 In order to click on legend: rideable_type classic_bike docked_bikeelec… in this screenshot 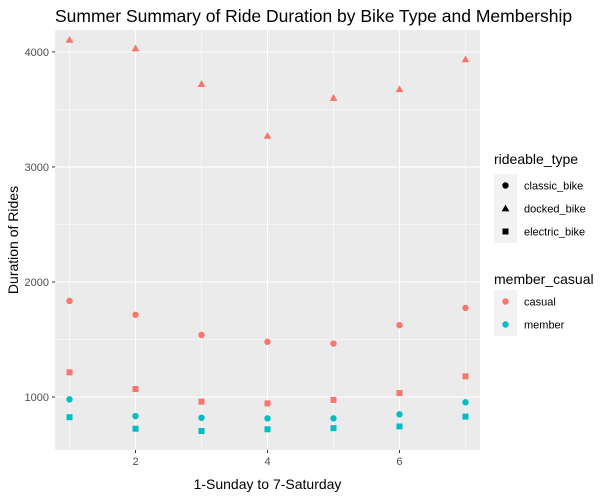, I will do `click(544, 243)`.